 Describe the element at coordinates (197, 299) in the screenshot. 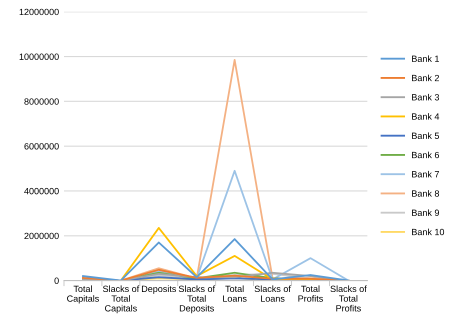

I see `x-tick-label: Slacks of Total Deposits` at that location.